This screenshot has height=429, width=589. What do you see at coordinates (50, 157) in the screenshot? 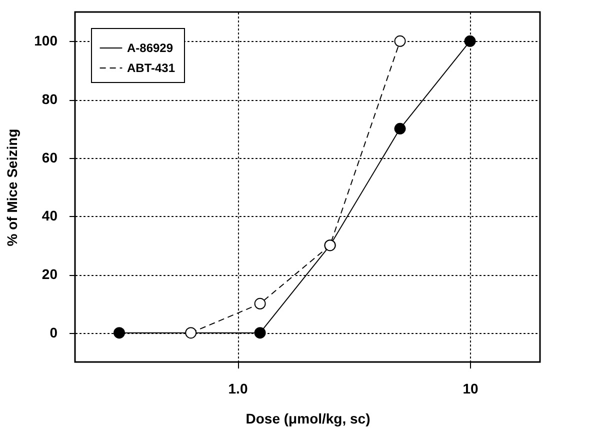
I see `y-tick-label: 60` at bounding box center [50, 157].